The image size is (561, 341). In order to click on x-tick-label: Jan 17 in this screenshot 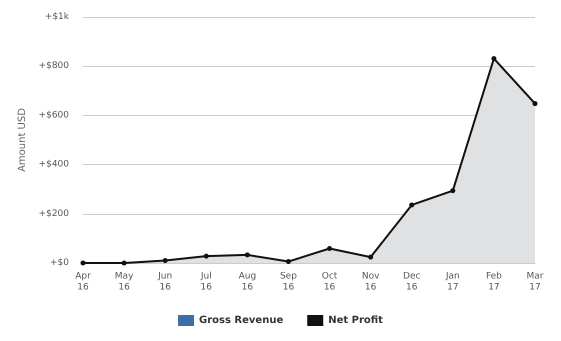, I will do `click(452, 282)`.